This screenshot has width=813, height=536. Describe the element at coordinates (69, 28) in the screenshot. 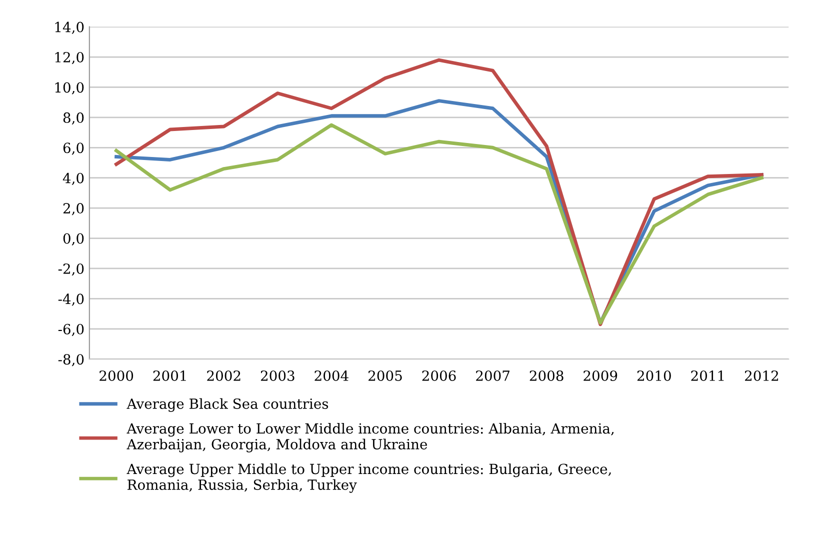

I see `y-tick-label: 14,0` at that location.